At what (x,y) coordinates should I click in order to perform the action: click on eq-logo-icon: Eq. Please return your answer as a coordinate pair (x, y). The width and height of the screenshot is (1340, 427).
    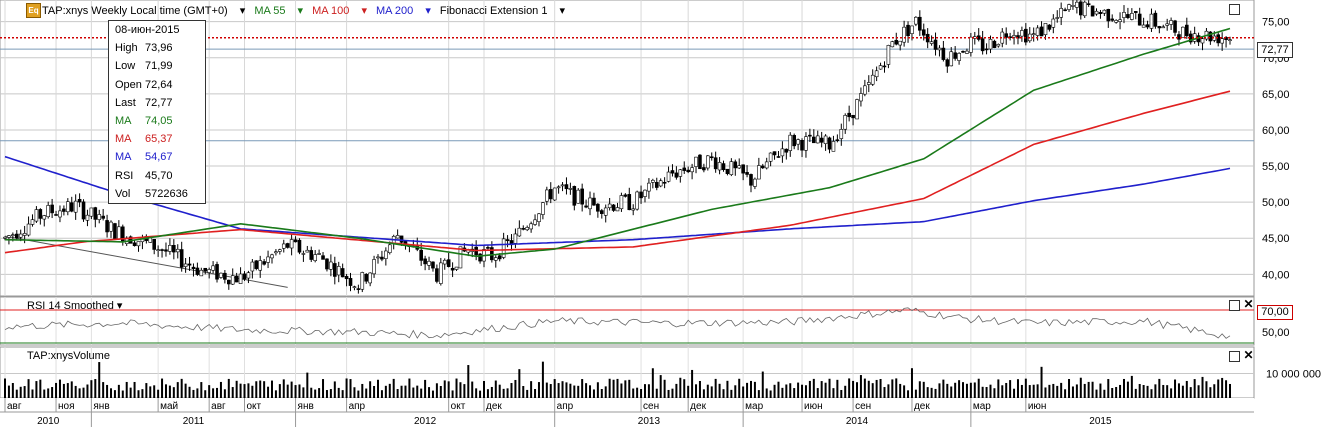
    Looking at the image, I should click on (33, 10).